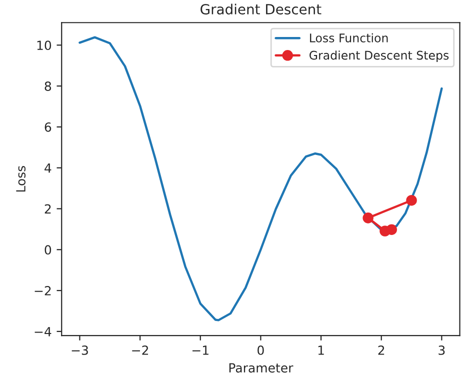 The image size is (474, 377). What do you see at coordinates (321, 350) in the screenshot?
I see `x-tick-label: 1` at bounding box center [321, 350].